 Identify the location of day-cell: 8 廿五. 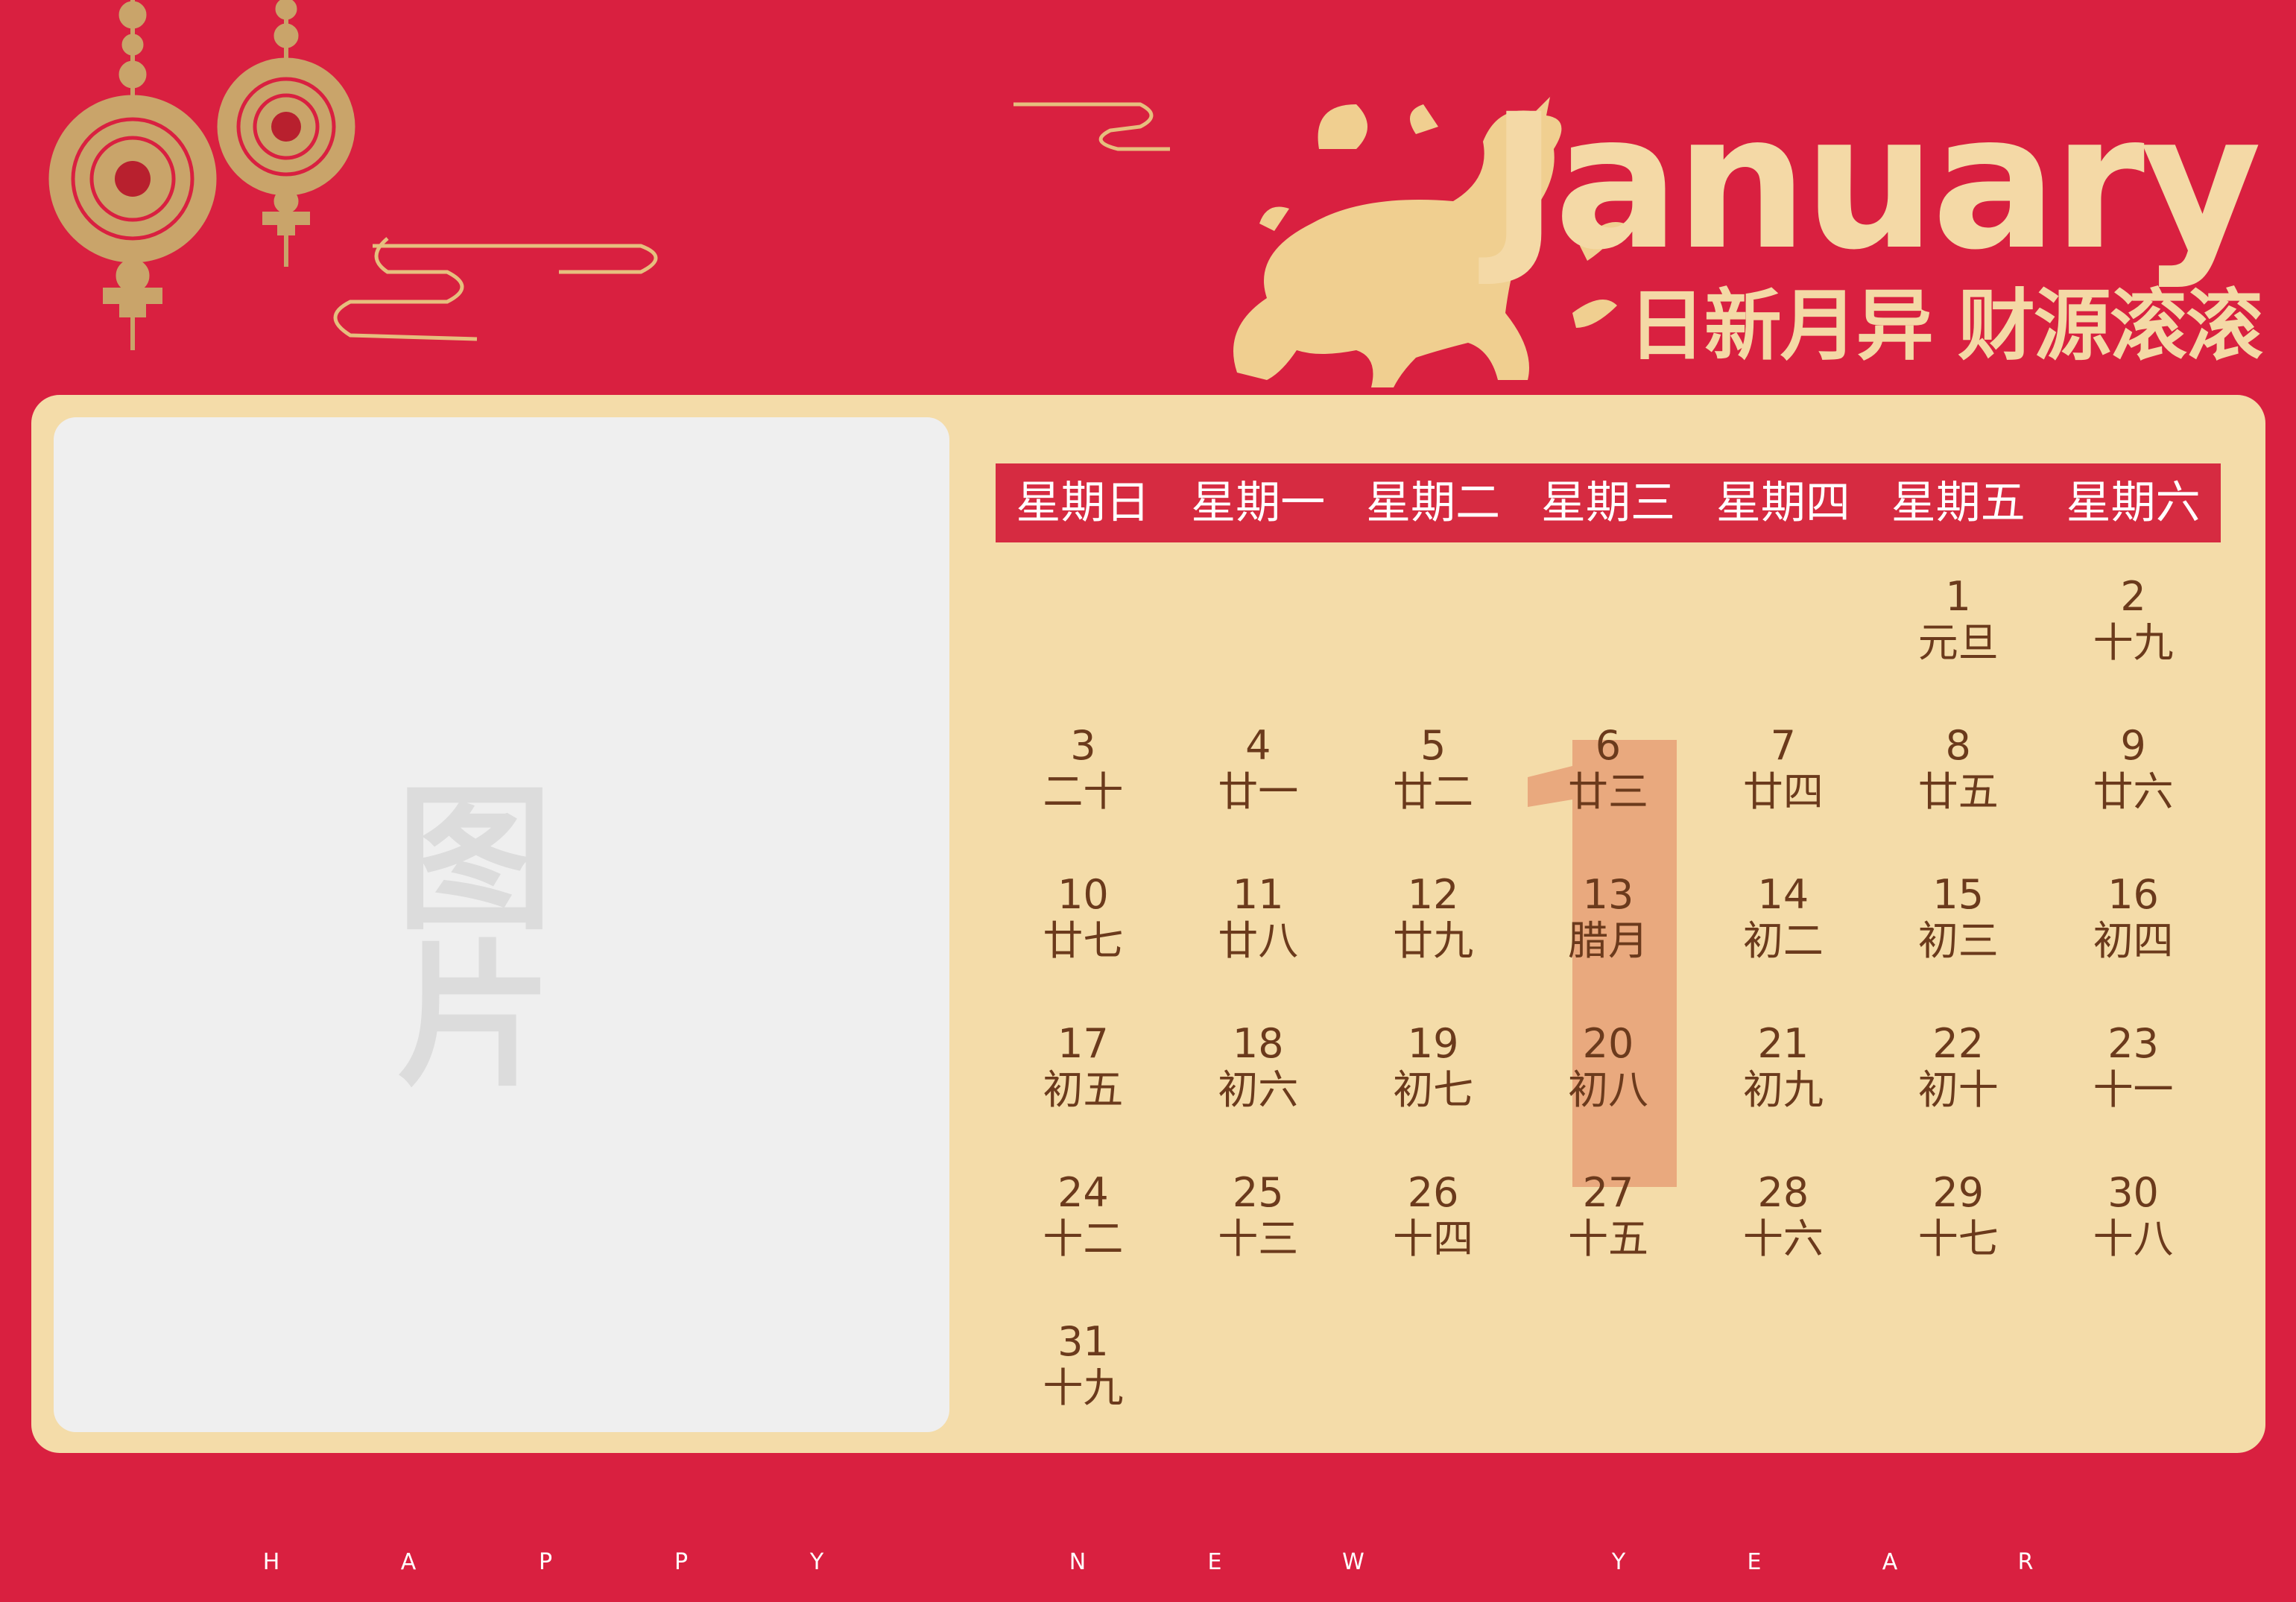
(1958, 797).